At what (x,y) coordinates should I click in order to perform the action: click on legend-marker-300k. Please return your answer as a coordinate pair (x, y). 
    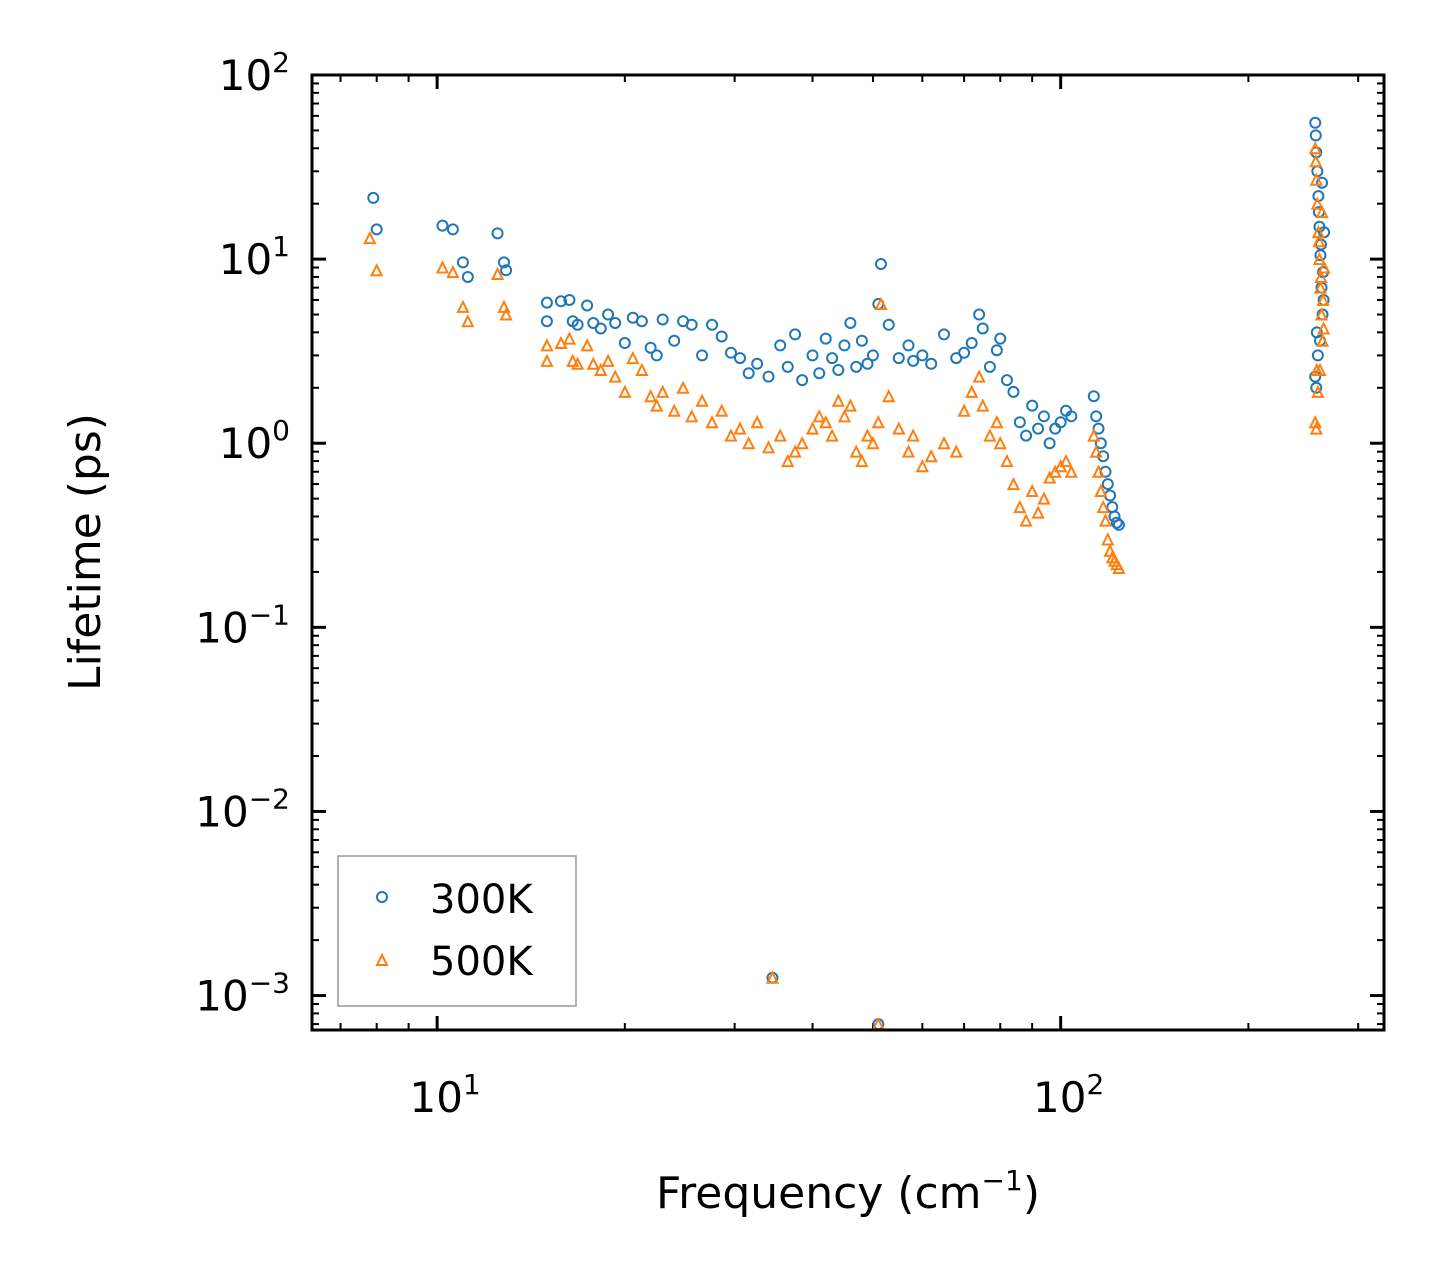
    Looking at the image, I should click on (382, 897).